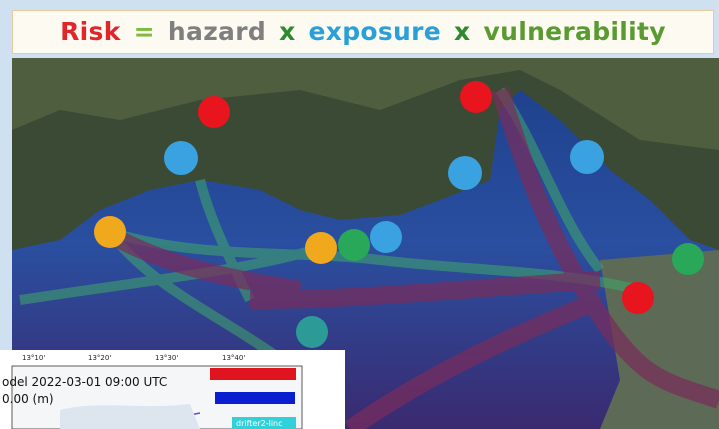  Describe the element at coordinates (84, 382) in the screenshot. I see `model-label: odel 2022-03-01 09:00 UTC` at that location.